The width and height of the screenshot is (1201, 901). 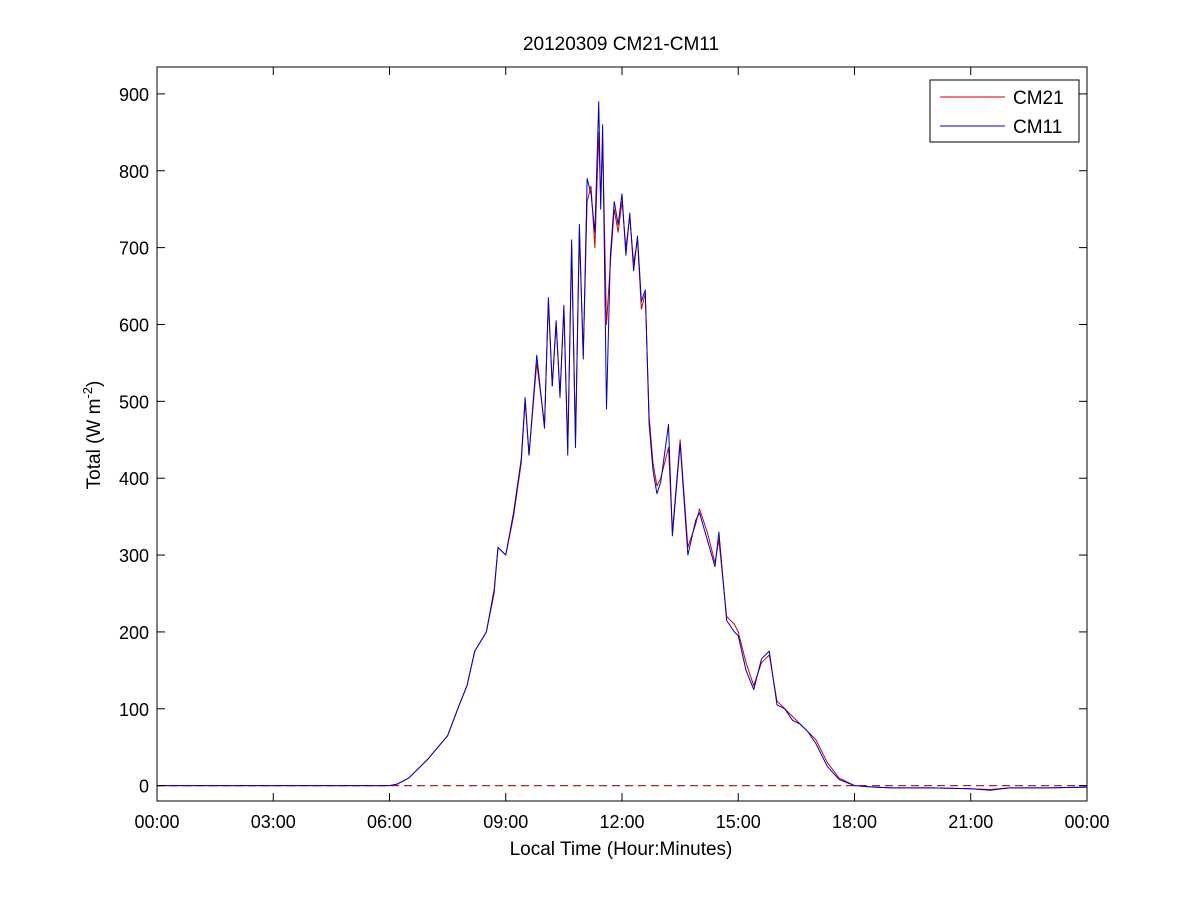 I want to click on y-tick-label: 700, so click(x=134, y=249).